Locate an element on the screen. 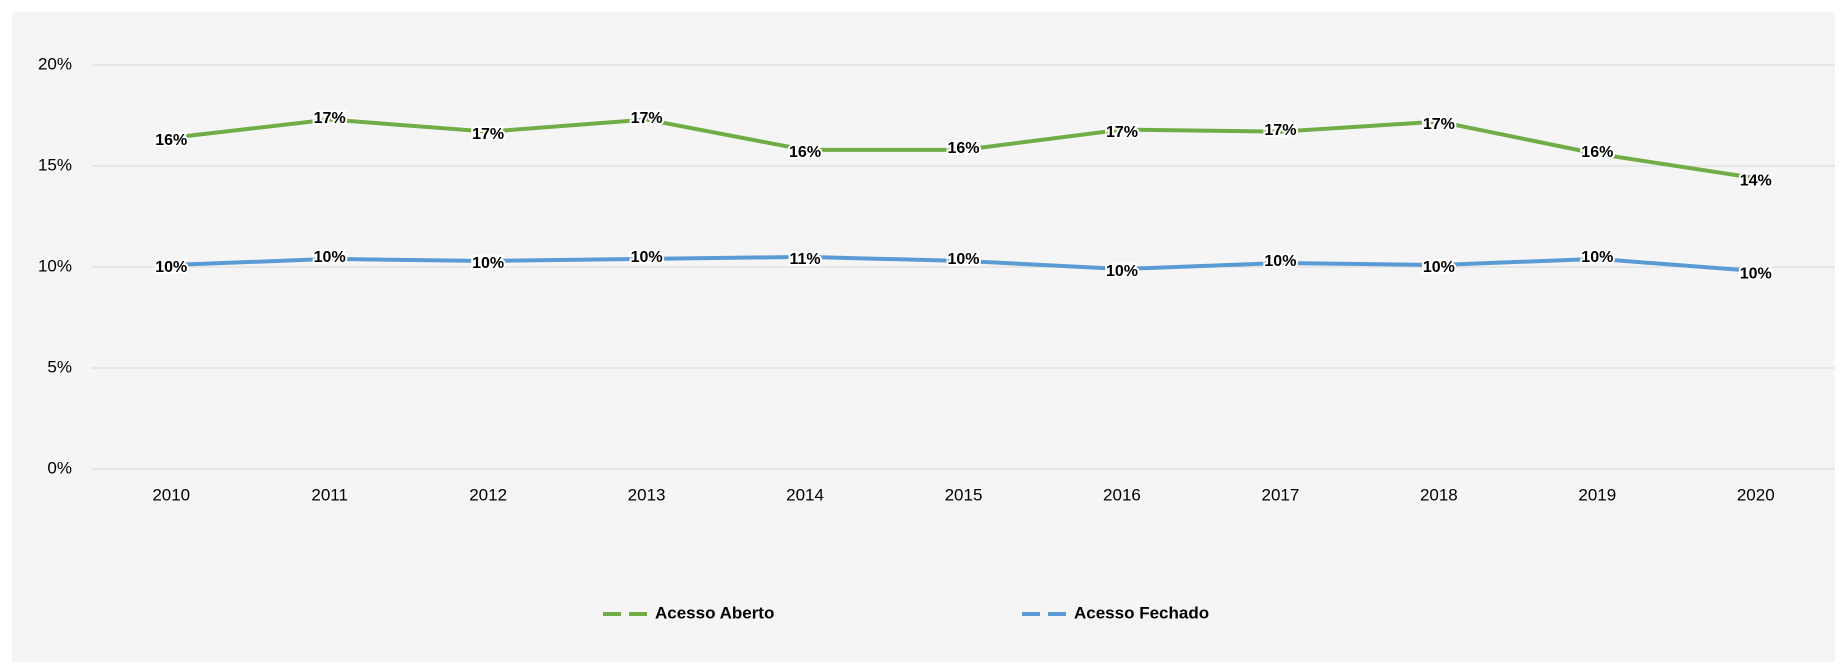 The image size is (1847, 665). x-tick-label: 2018 is located at coordinates (1439, 494).